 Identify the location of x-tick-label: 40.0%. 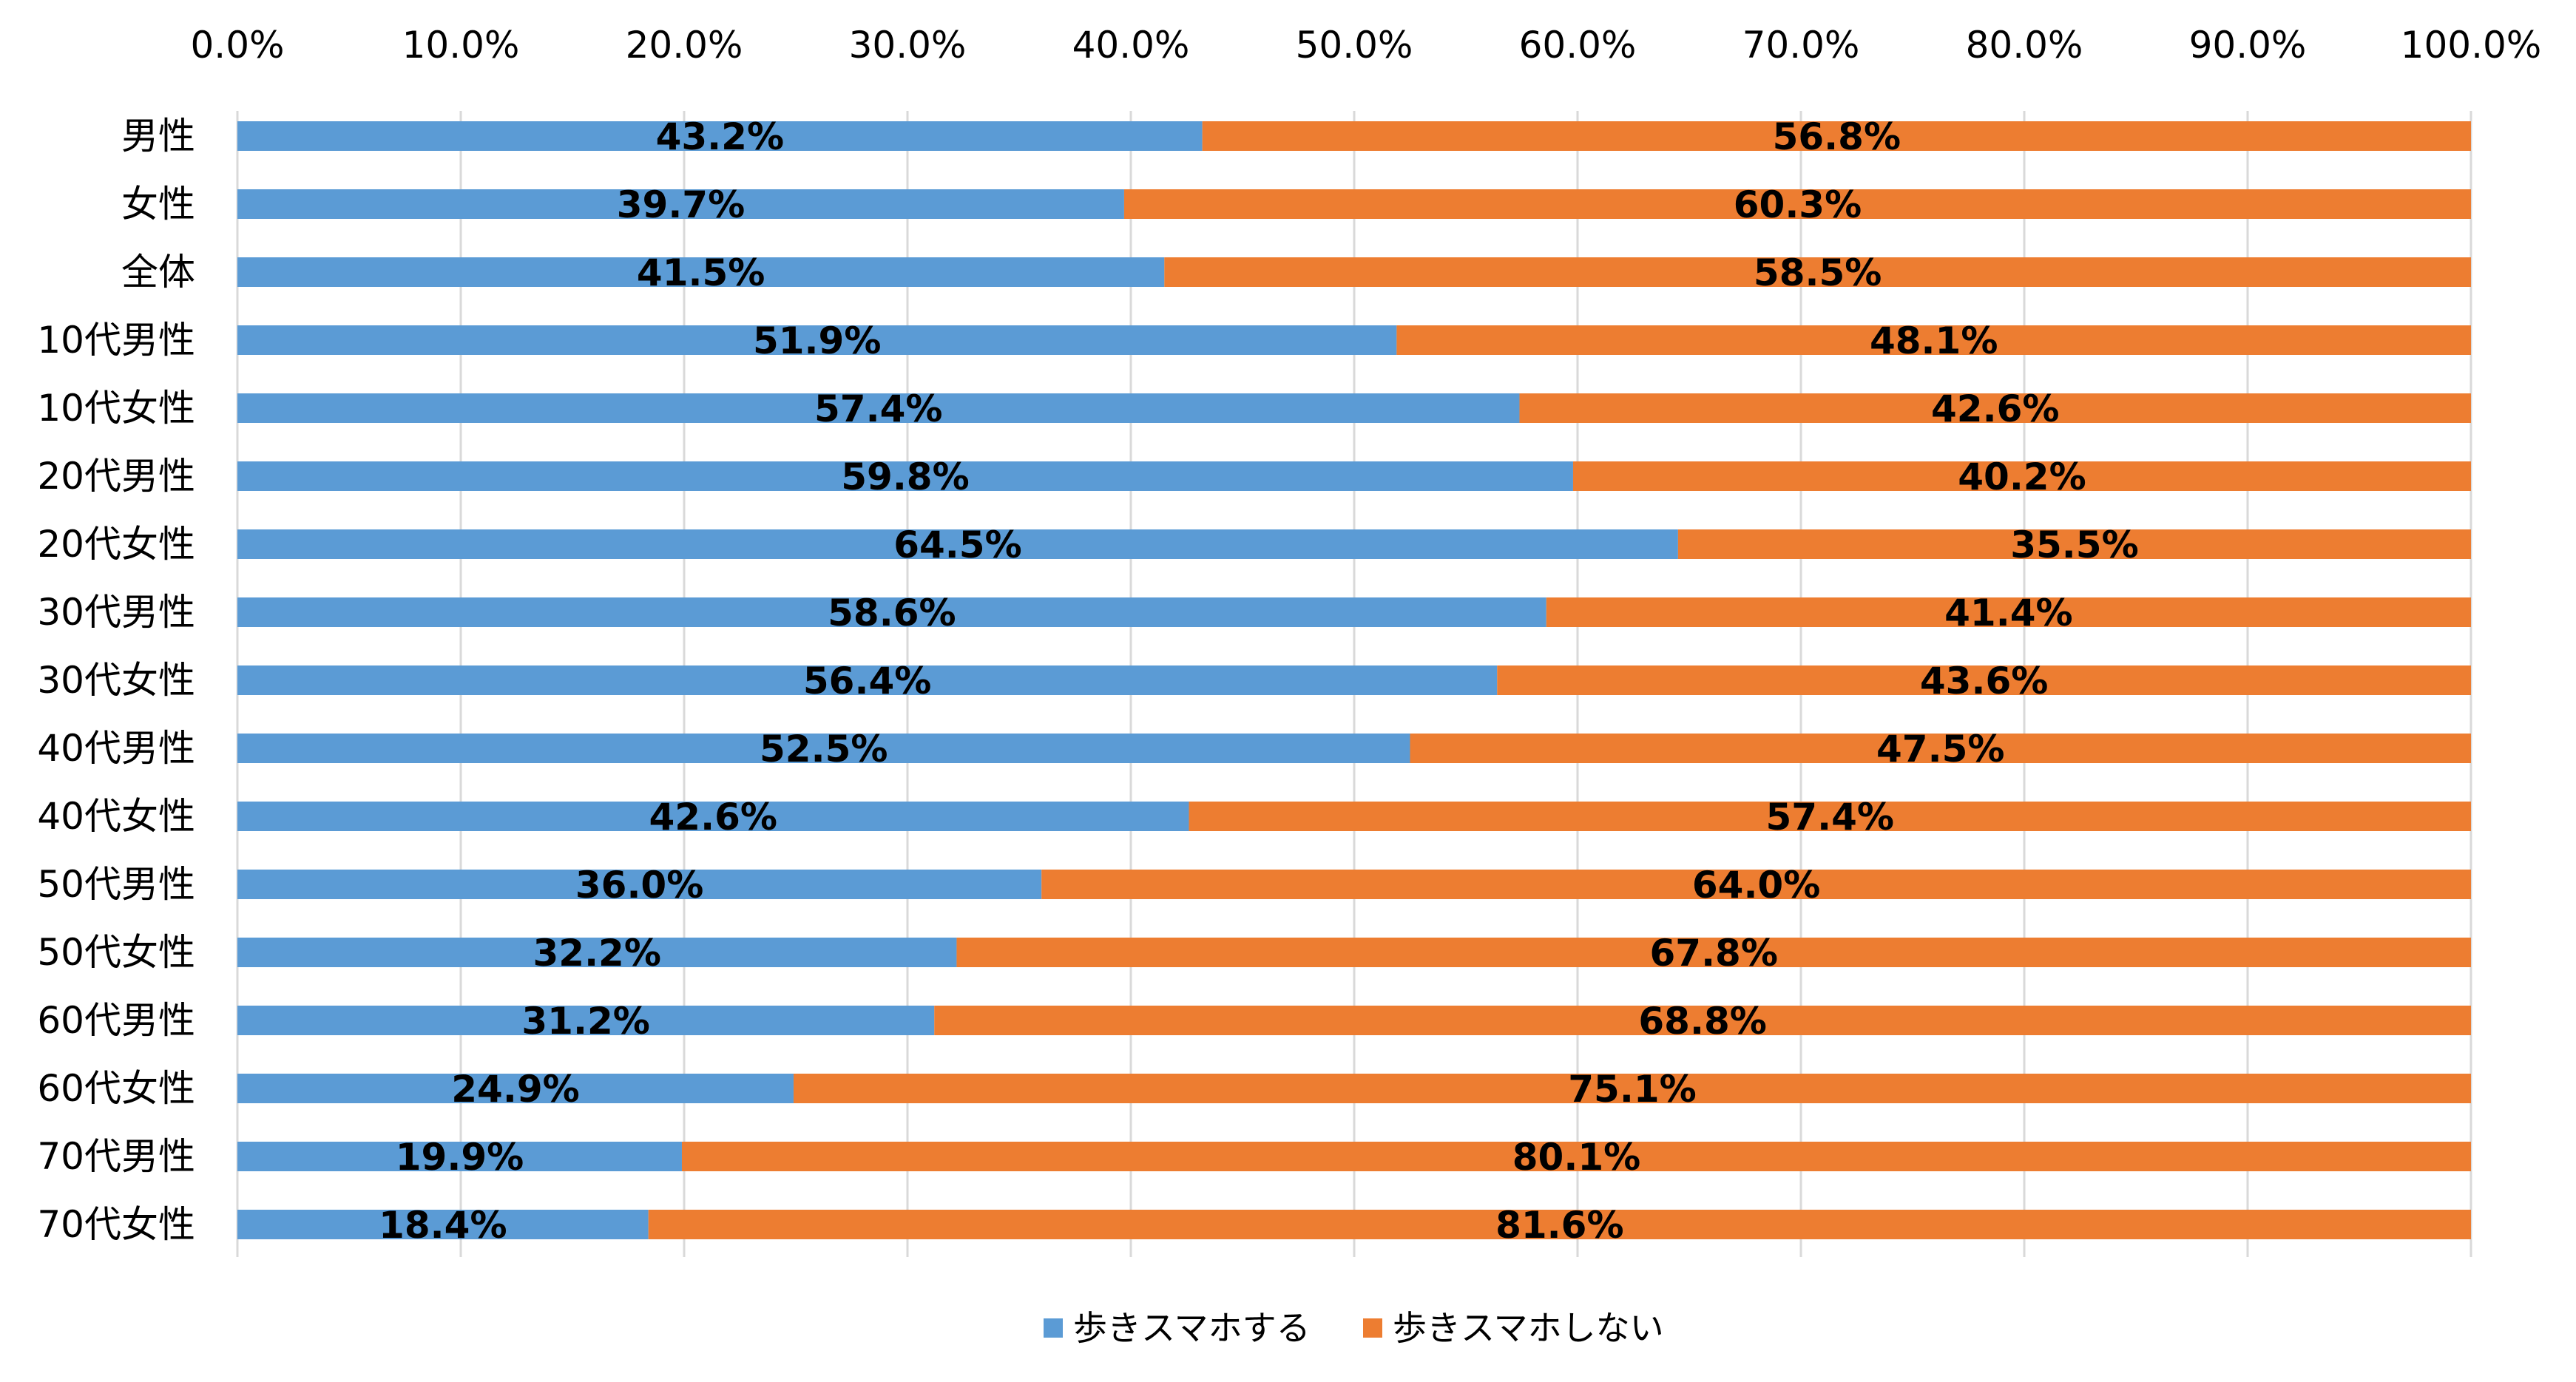
(1131, 45).